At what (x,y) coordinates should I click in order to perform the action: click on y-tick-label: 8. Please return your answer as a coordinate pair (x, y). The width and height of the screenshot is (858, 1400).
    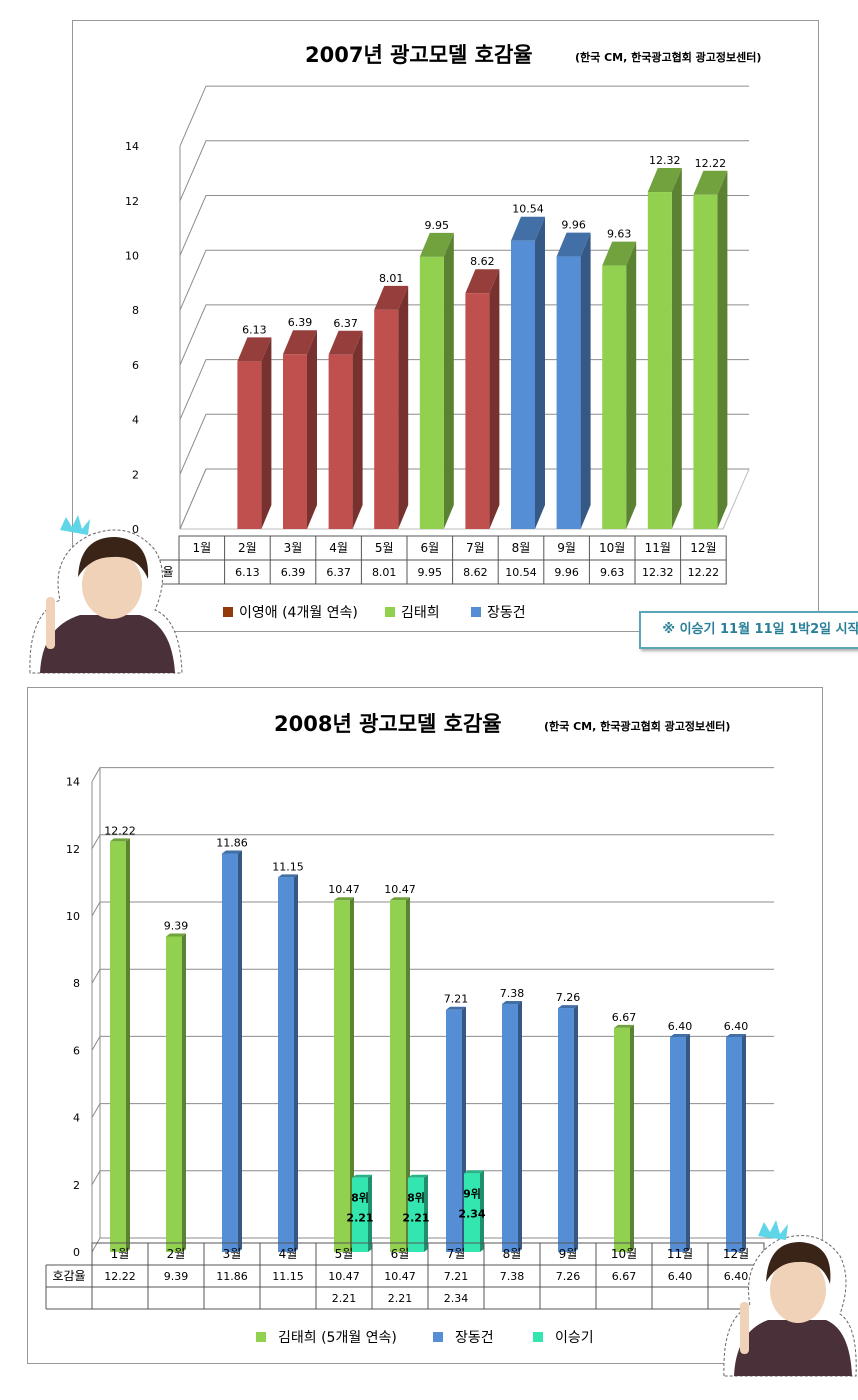
    Looking at the image, I should click on (135, 310).